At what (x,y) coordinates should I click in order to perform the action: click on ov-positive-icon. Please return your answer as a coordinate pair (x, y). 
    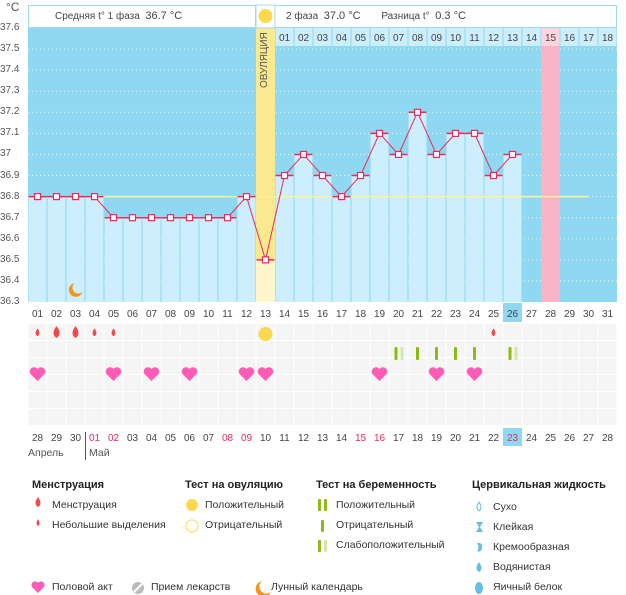
    Looking at the image, I should click on (192, 505).